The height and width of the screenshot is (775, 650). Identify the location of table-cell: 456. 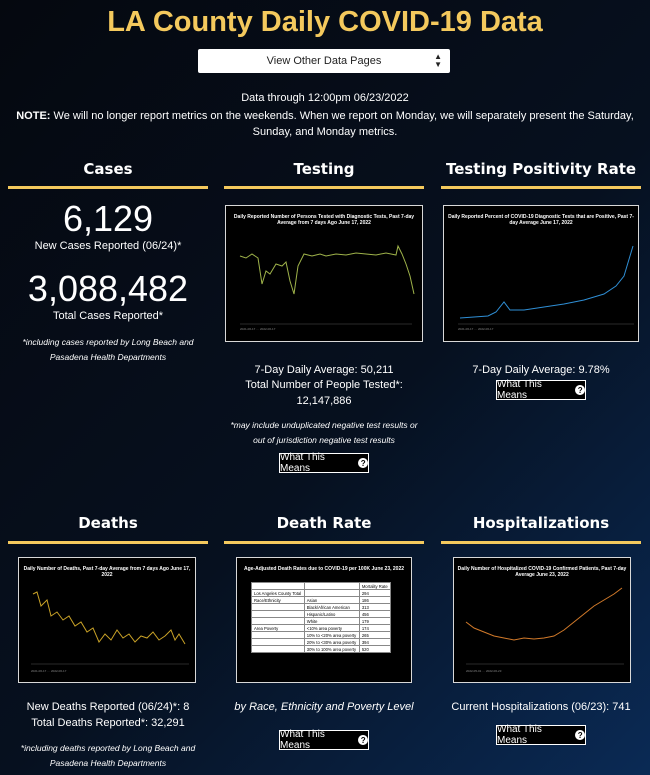
(375, 614).